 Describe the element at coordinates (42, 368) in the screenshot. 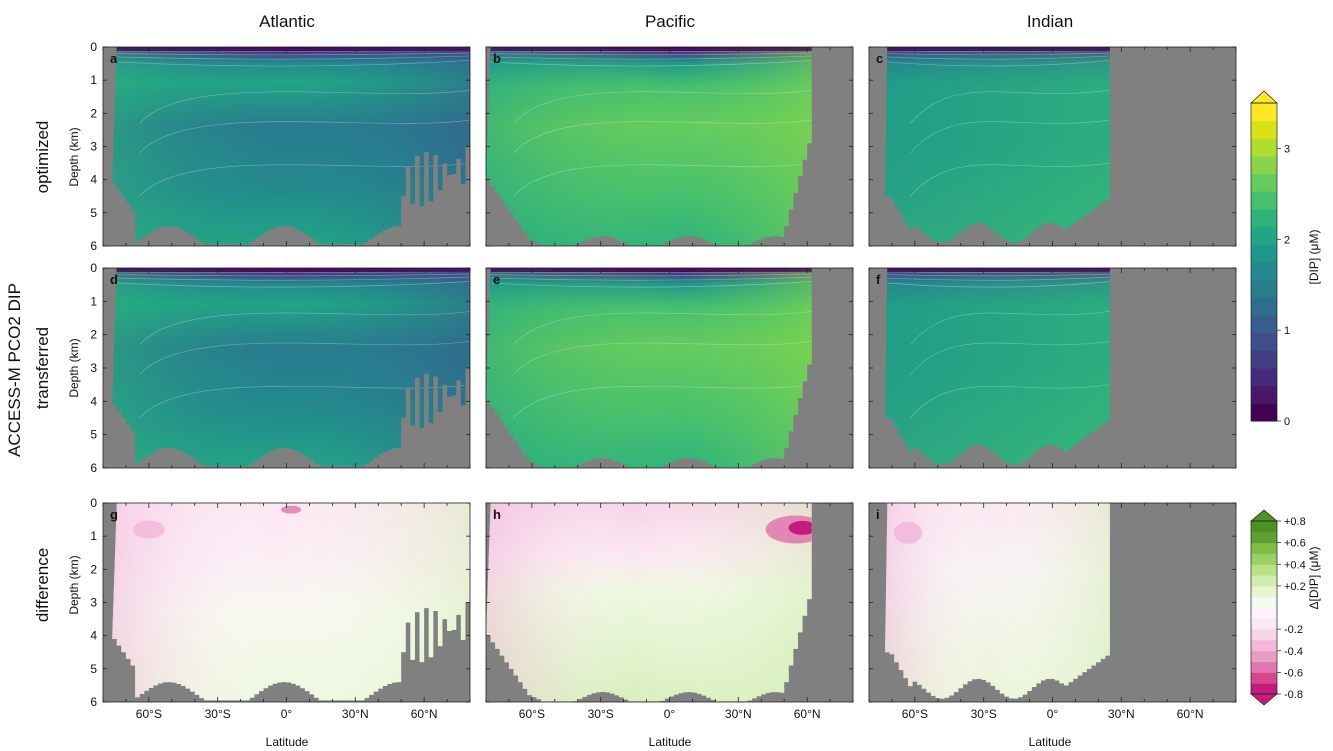

I see `row-header-transferred: transferred` at that location.